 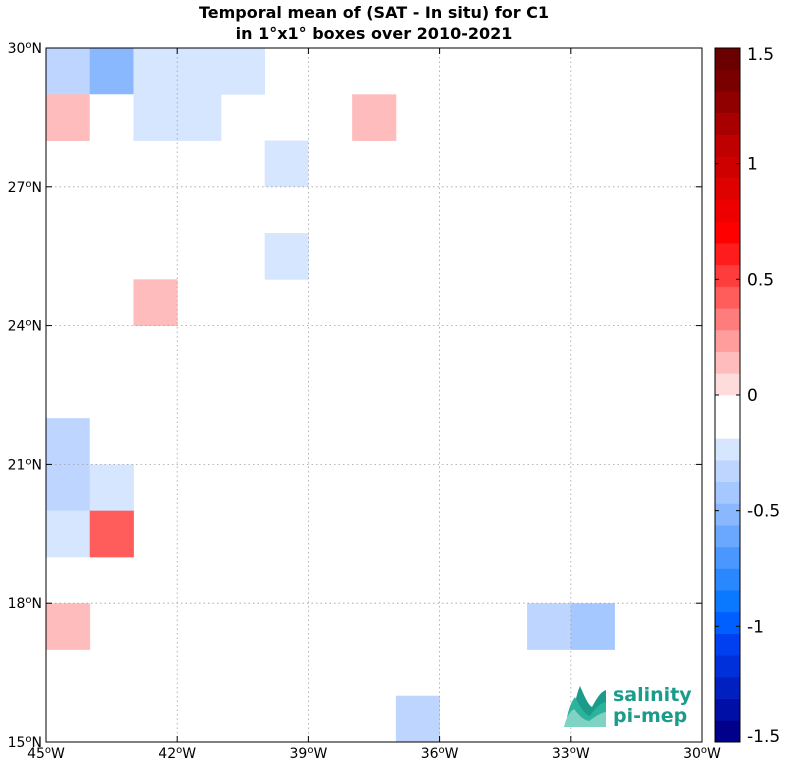 I want to click on x-tick-label: 30oW, so click(x=702, y=753).